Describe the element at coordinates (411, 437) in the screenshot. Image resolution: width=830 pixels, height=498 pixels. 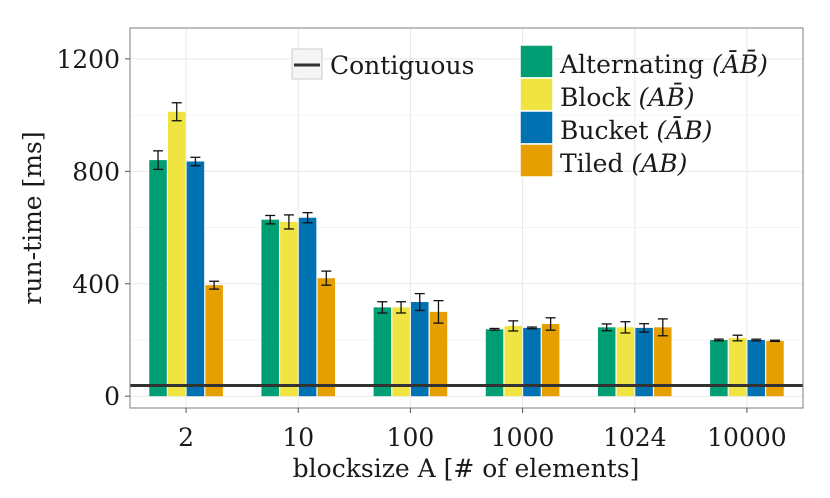
I see `x-tick-label: 100` at that location.